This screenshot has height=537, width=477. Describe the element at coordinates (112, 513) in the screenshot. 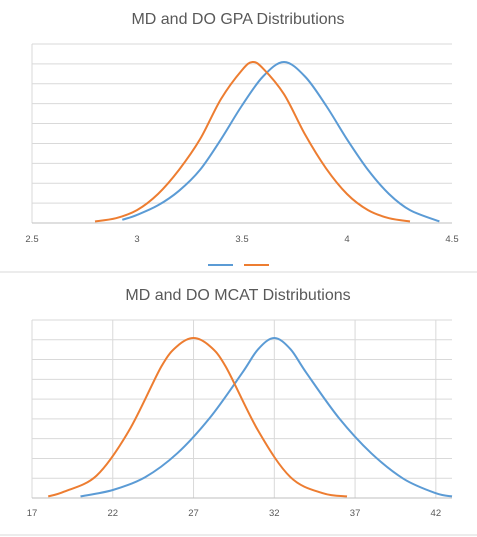

I see `mcat-x-tick-label: 22` at that location.